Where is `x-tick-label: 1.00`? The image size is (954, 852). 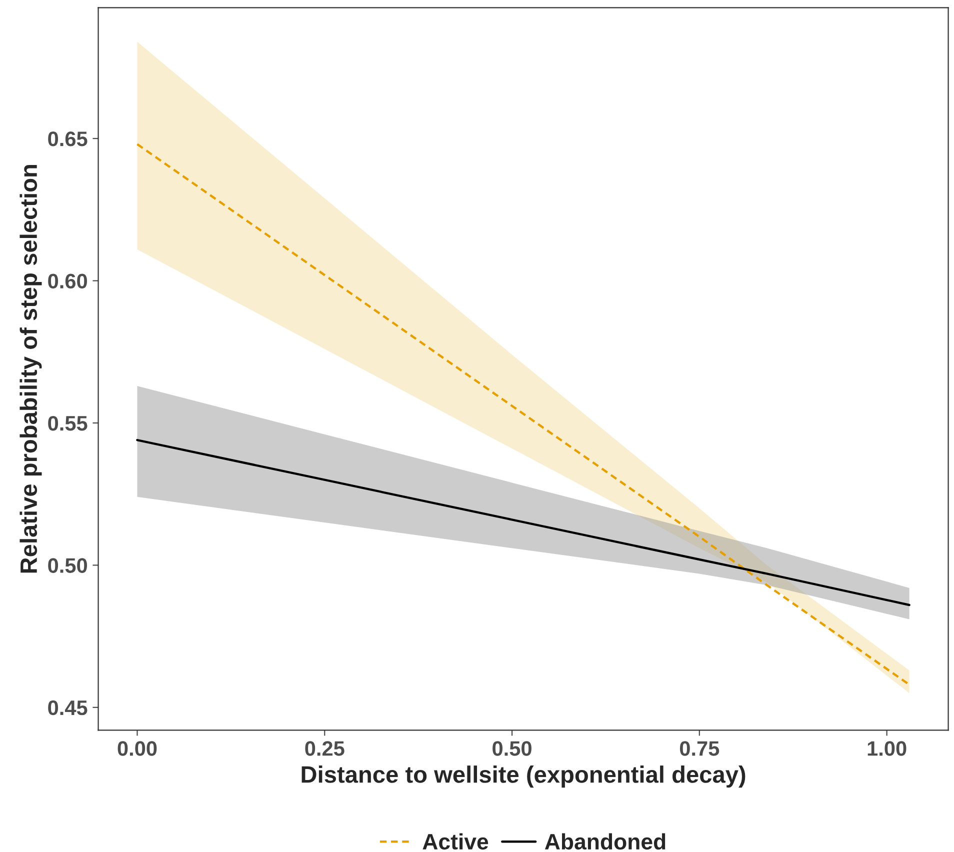
x-tick-label: 1.00 is located at coordinates (887, 748).